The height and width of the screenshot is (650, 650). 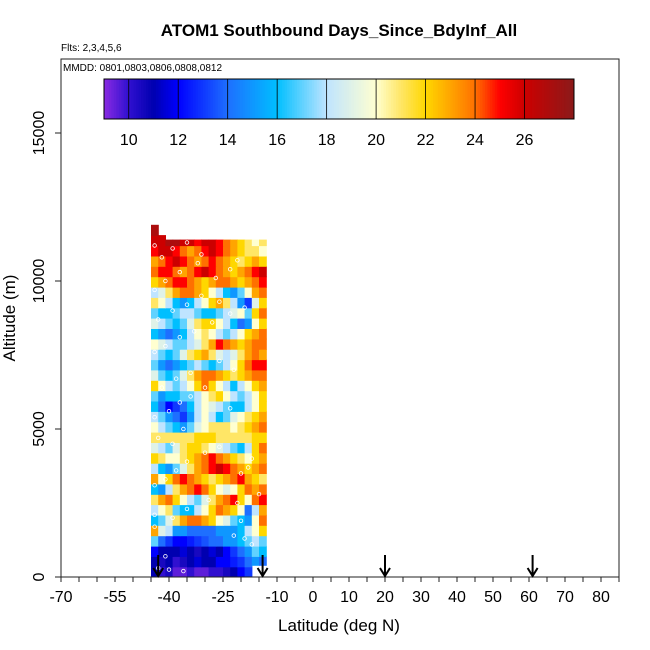 What do you see at coordinates (339, 30) in the screenshot?
I see `chart-title: ATOM1 Southbound Days_Since_BdyInf_All` at bounding box center [339, 30].